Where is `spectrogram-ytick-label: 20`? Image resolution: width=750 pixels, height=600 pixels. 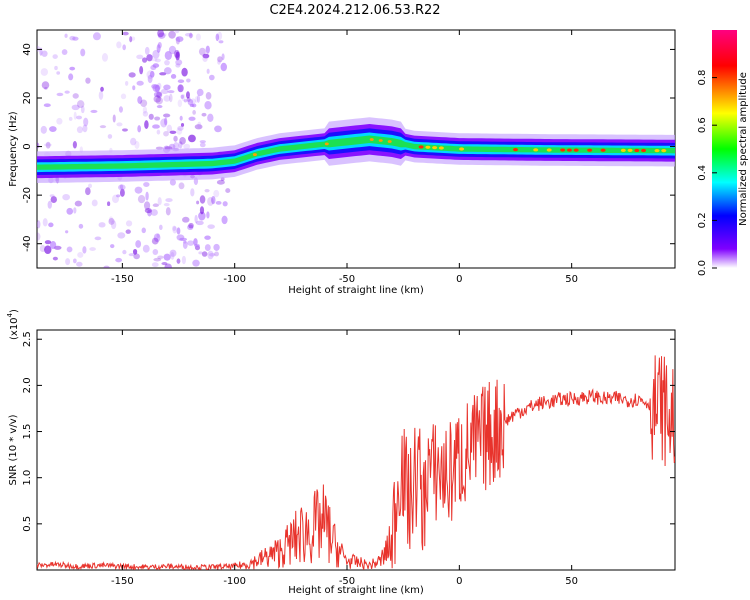
spectrogram-ytick-label: 20 is located at coordinates (27, 98).